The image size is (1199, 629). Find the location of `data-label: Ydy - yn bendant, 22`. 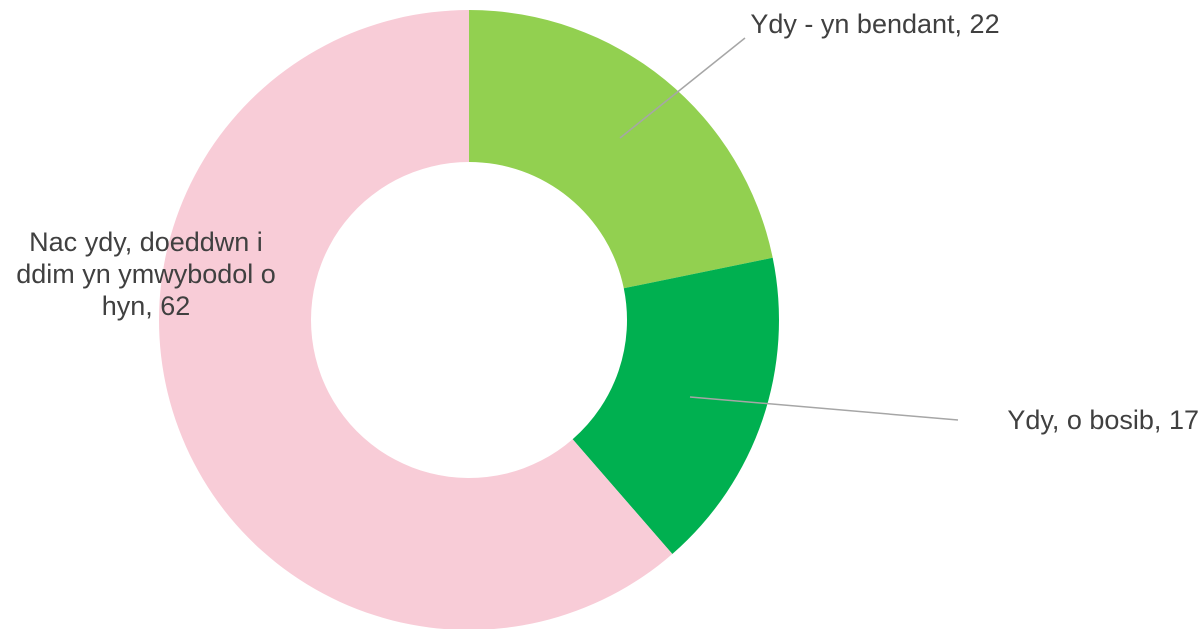

data-label: Ydy - yn bendant, 22 is located at coordinates (875, 24).